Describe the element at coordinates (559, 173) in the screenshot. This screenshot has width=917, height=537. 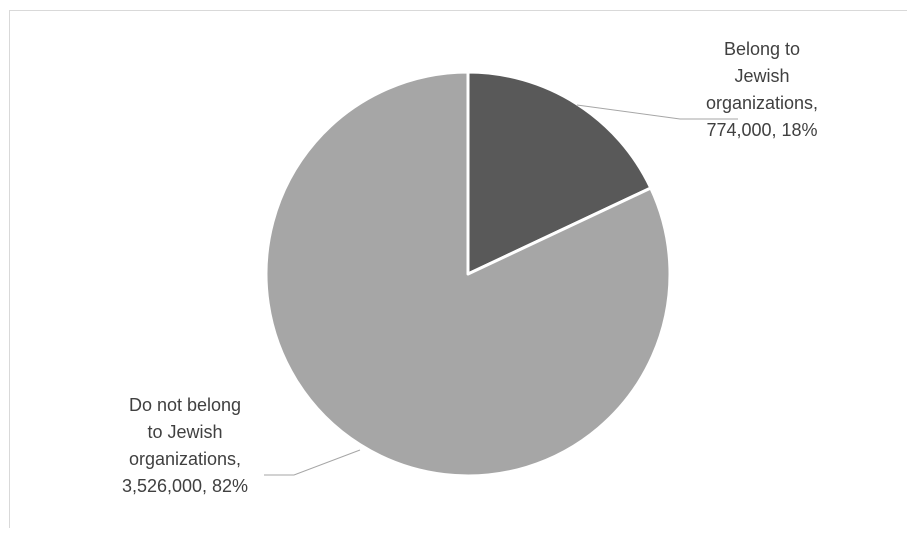
I see `pie-slice-belong` at that location.